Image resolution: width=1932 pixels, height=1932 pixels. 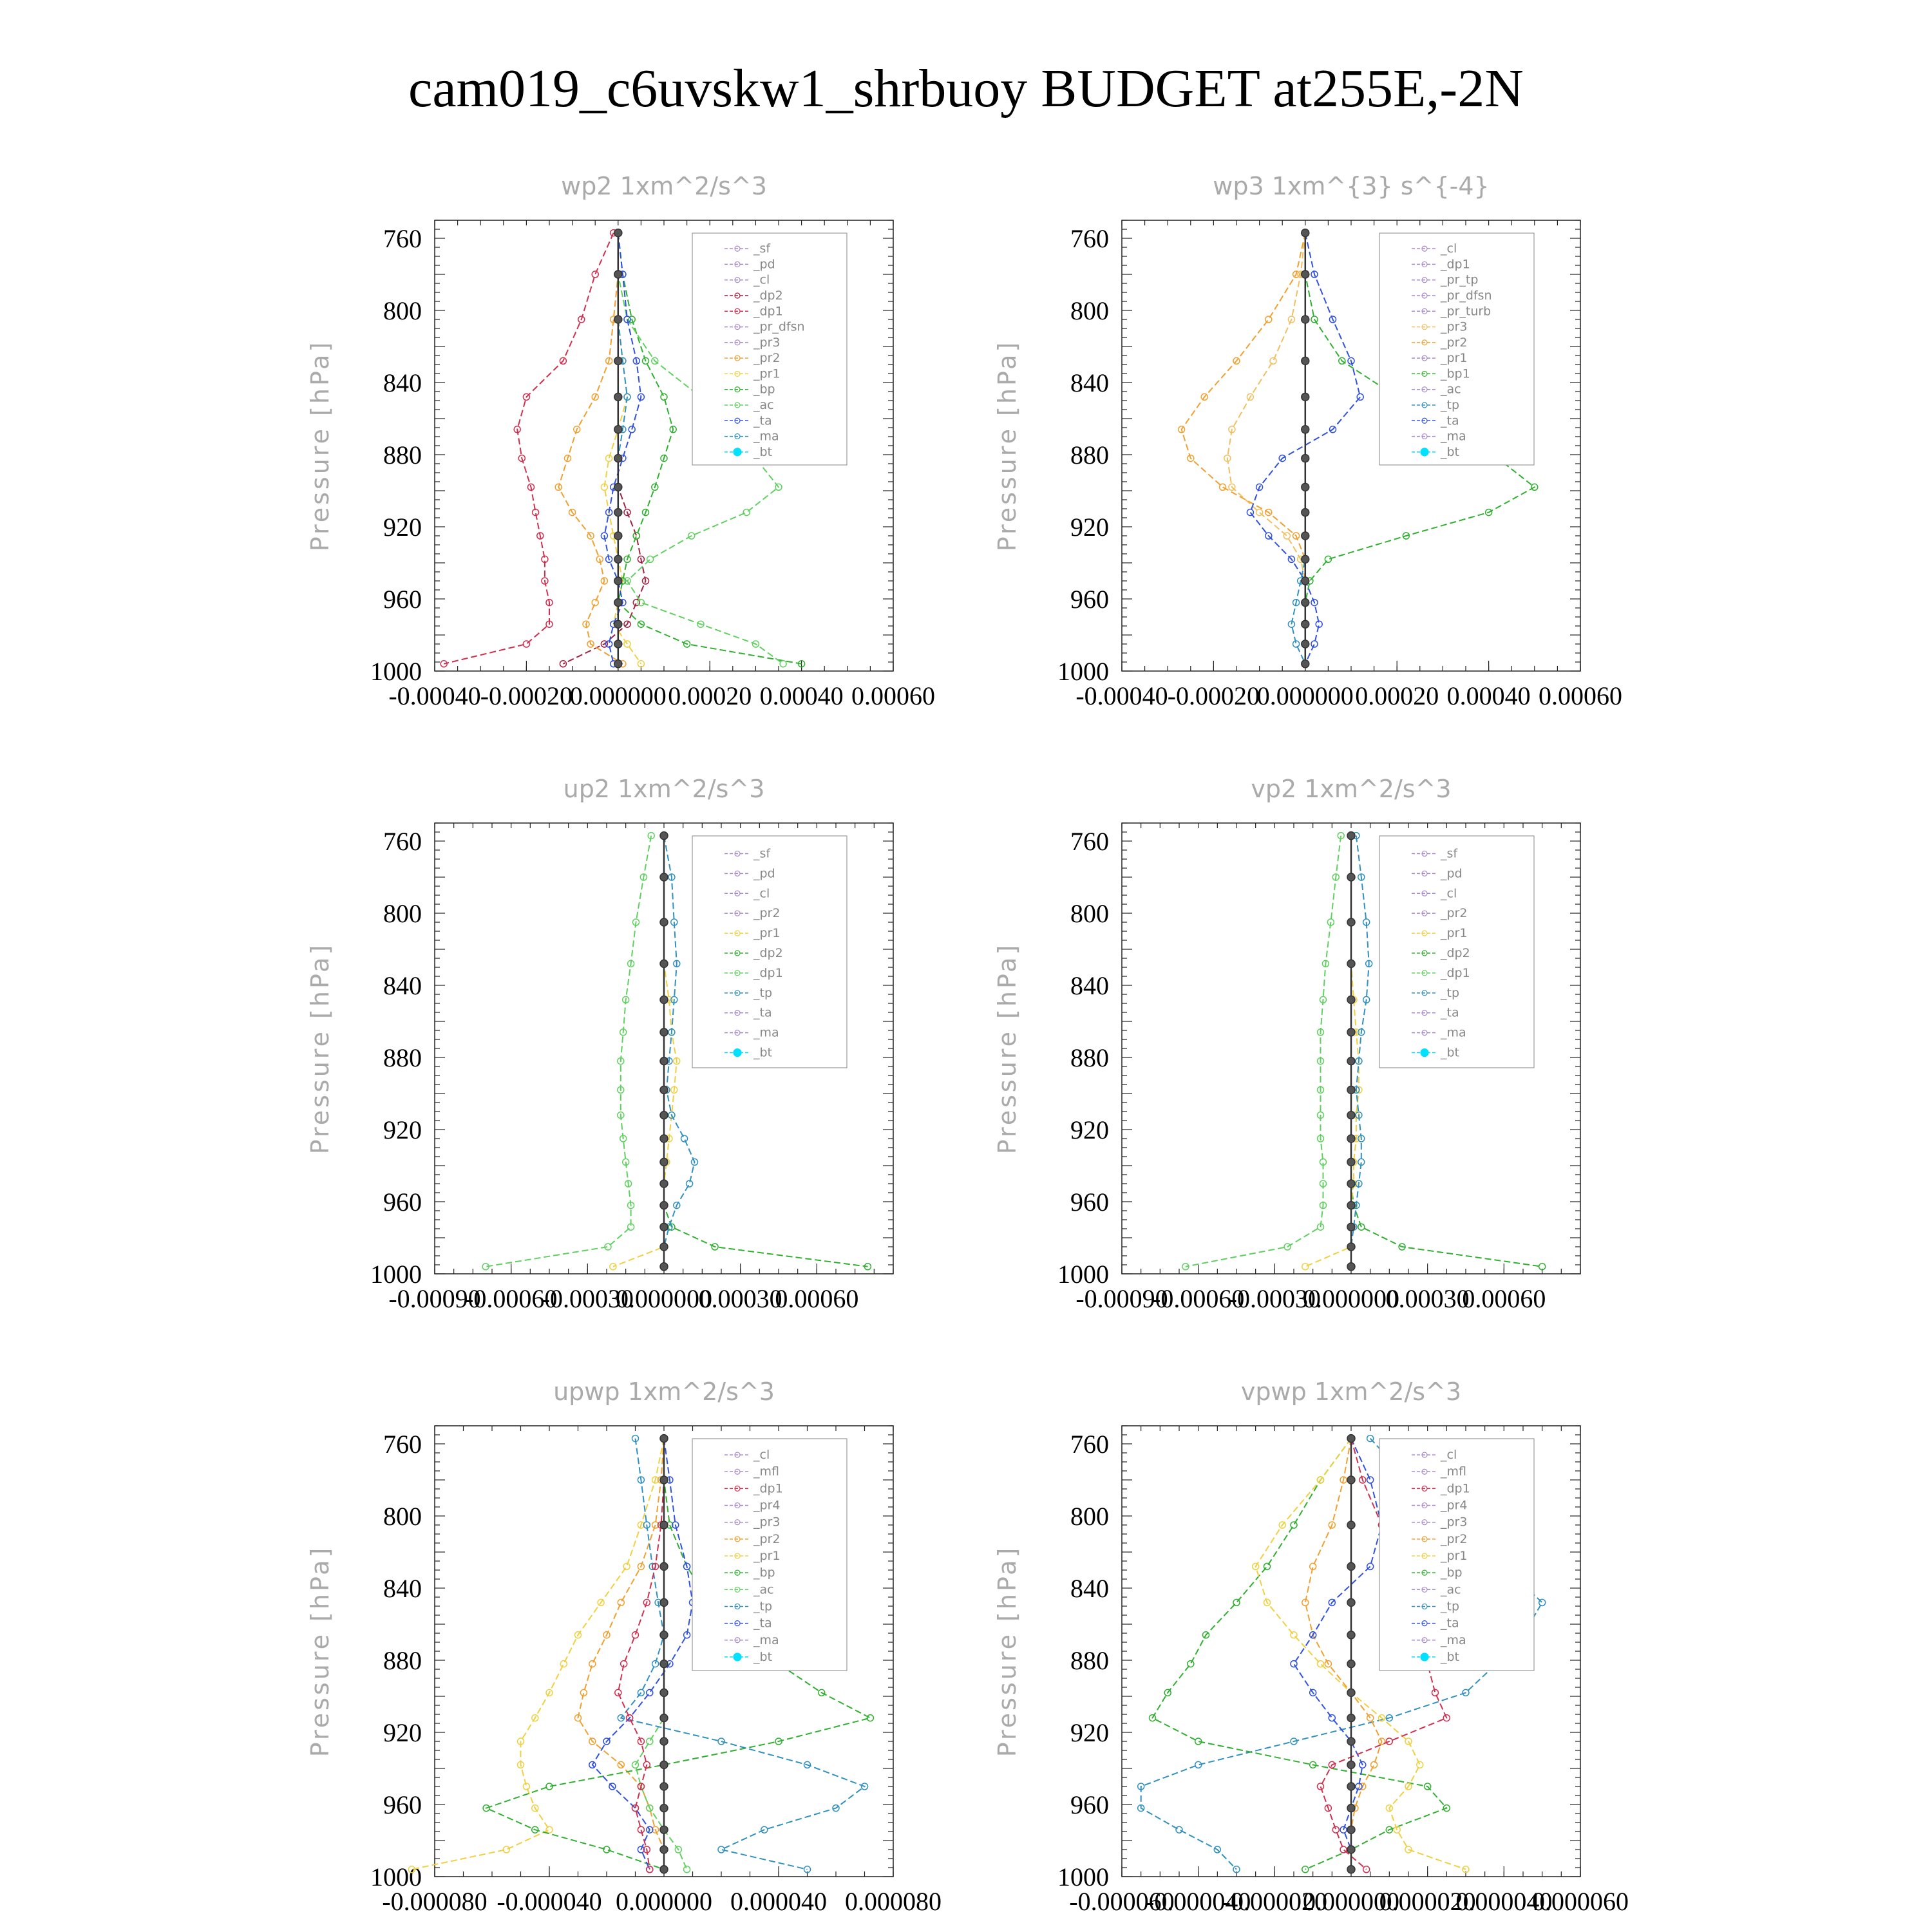 What do you see at coordinates (766, 373) in the screenshot?
I see `legend-label: _pr1` at bounding box center [766, 373].